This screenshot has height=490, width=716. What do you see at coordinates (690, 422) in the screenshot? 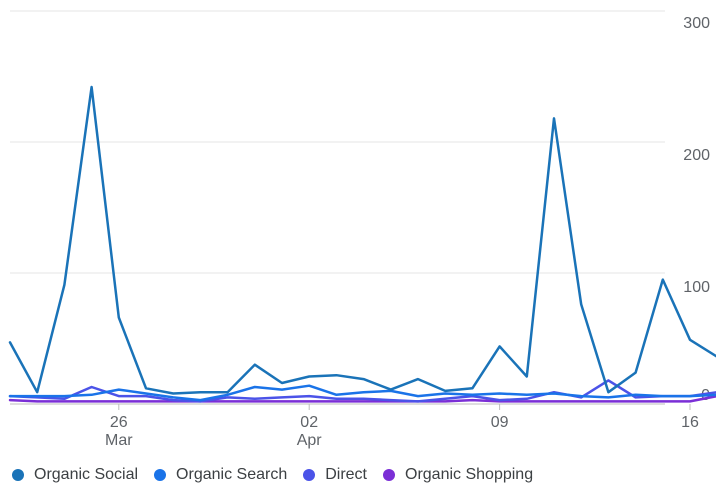
I see `x-tick-label: 16` at bounding box center [690, 422].